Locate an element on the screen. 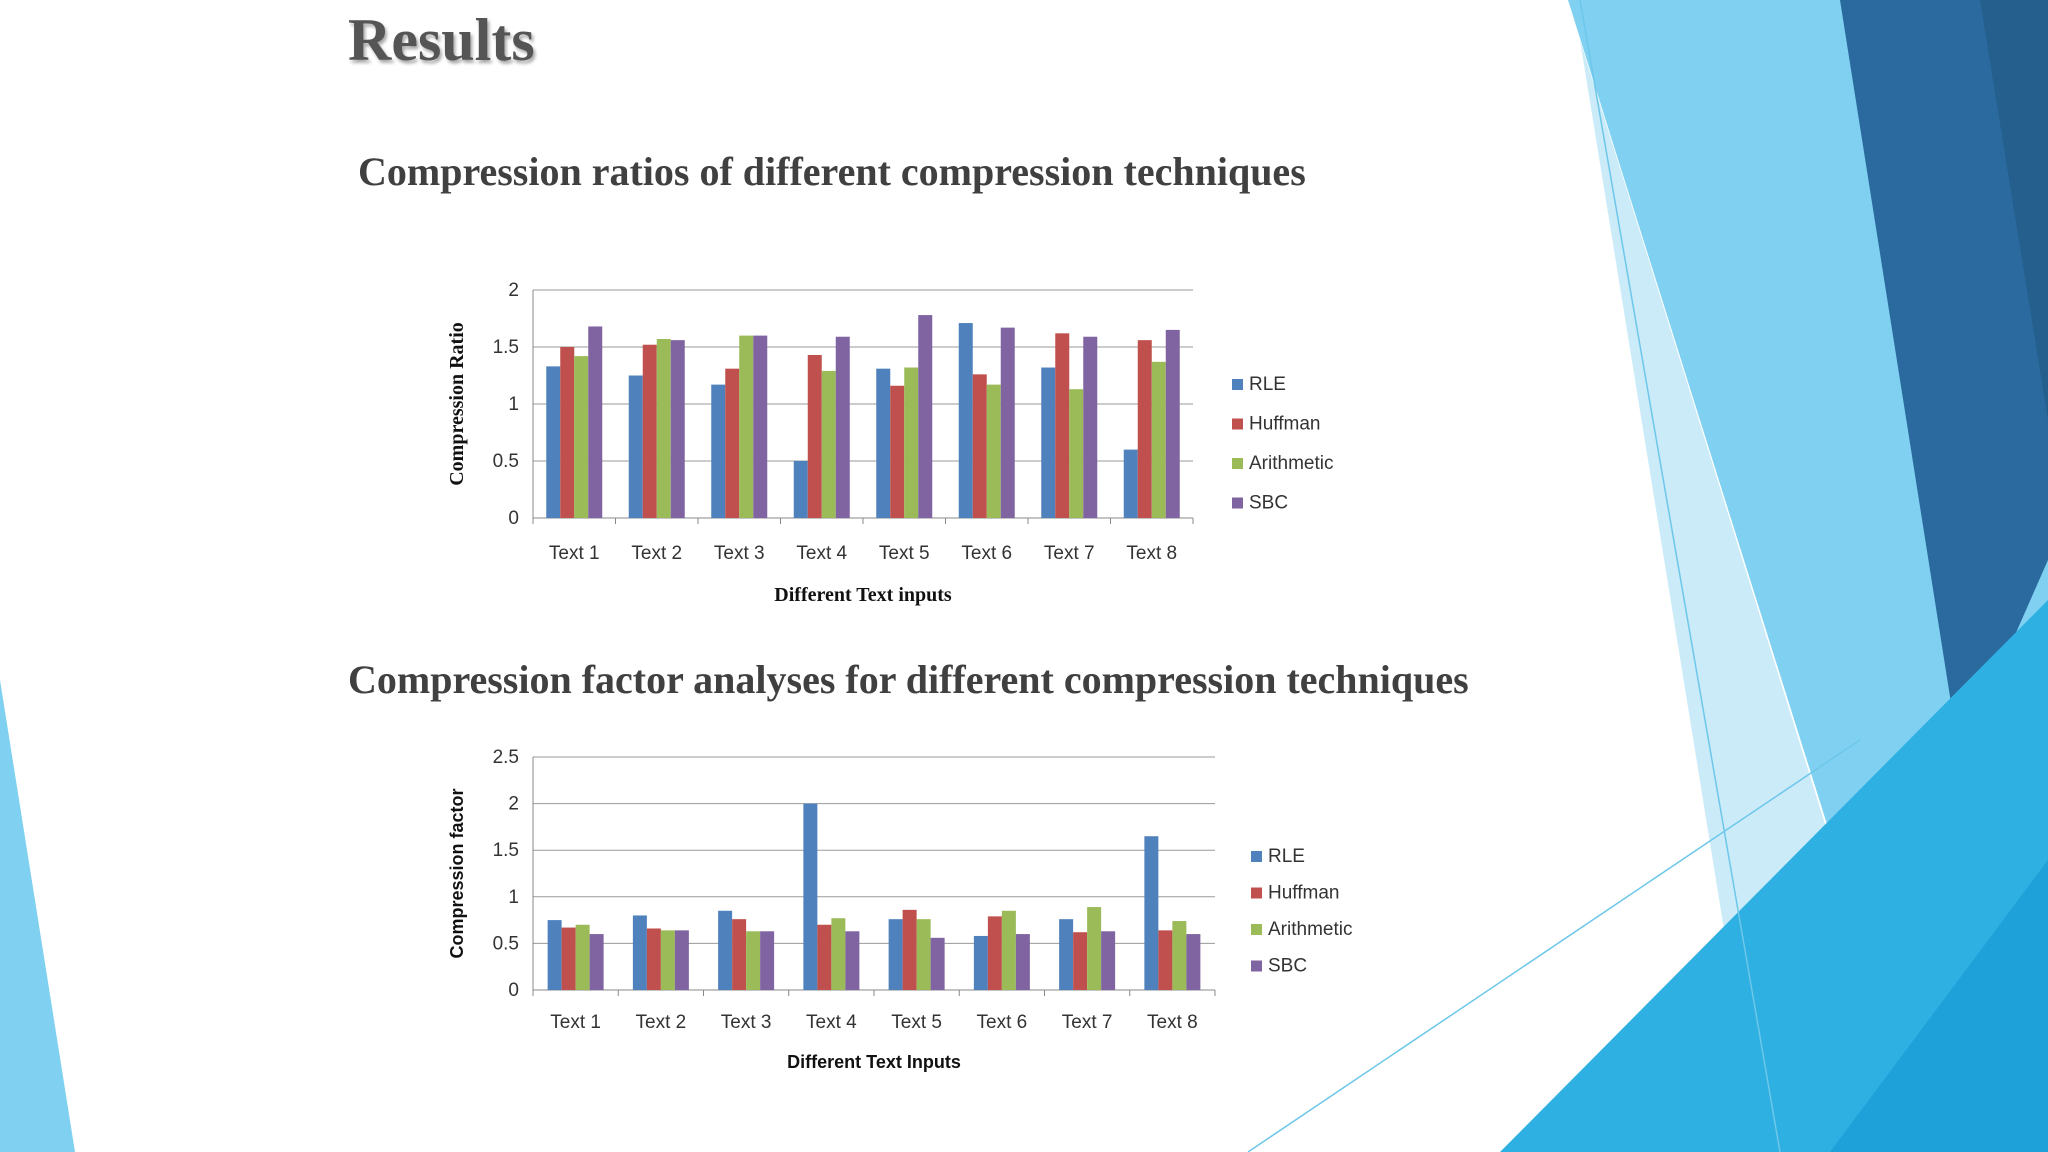  x-axis-title: Different Text inputs is located at coordinates (863, 595).